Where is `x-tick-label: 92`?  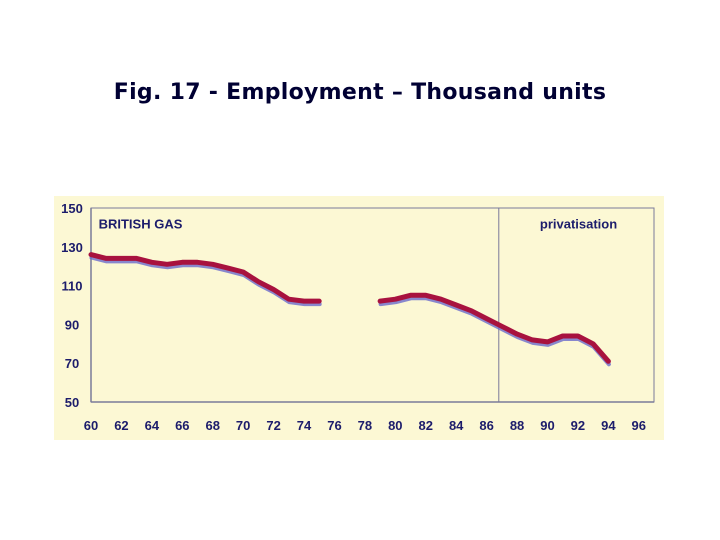 x-tick-label: 92 is located at coordinates (578, 425).